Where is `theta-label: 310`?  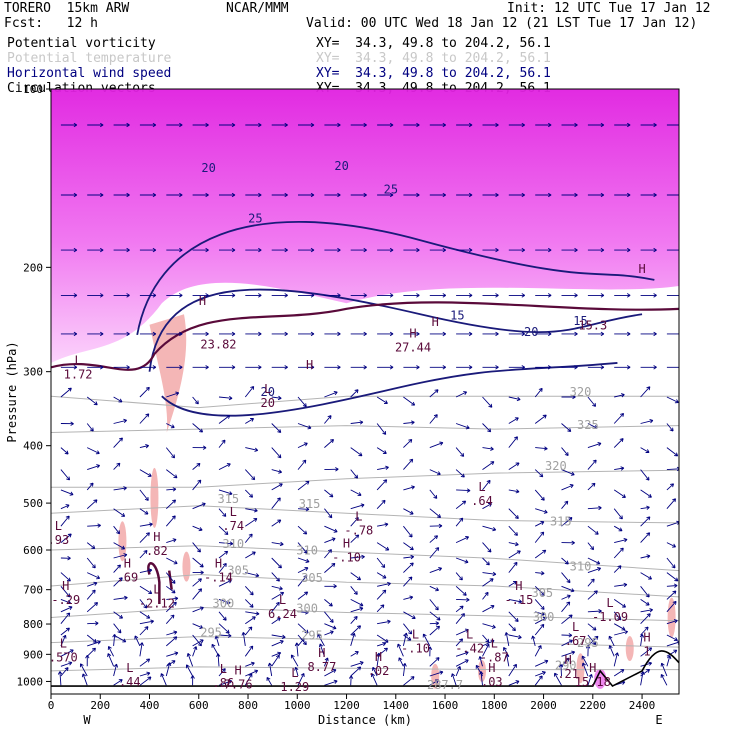 theta-label: 310 is located at coordinates (233, 544).